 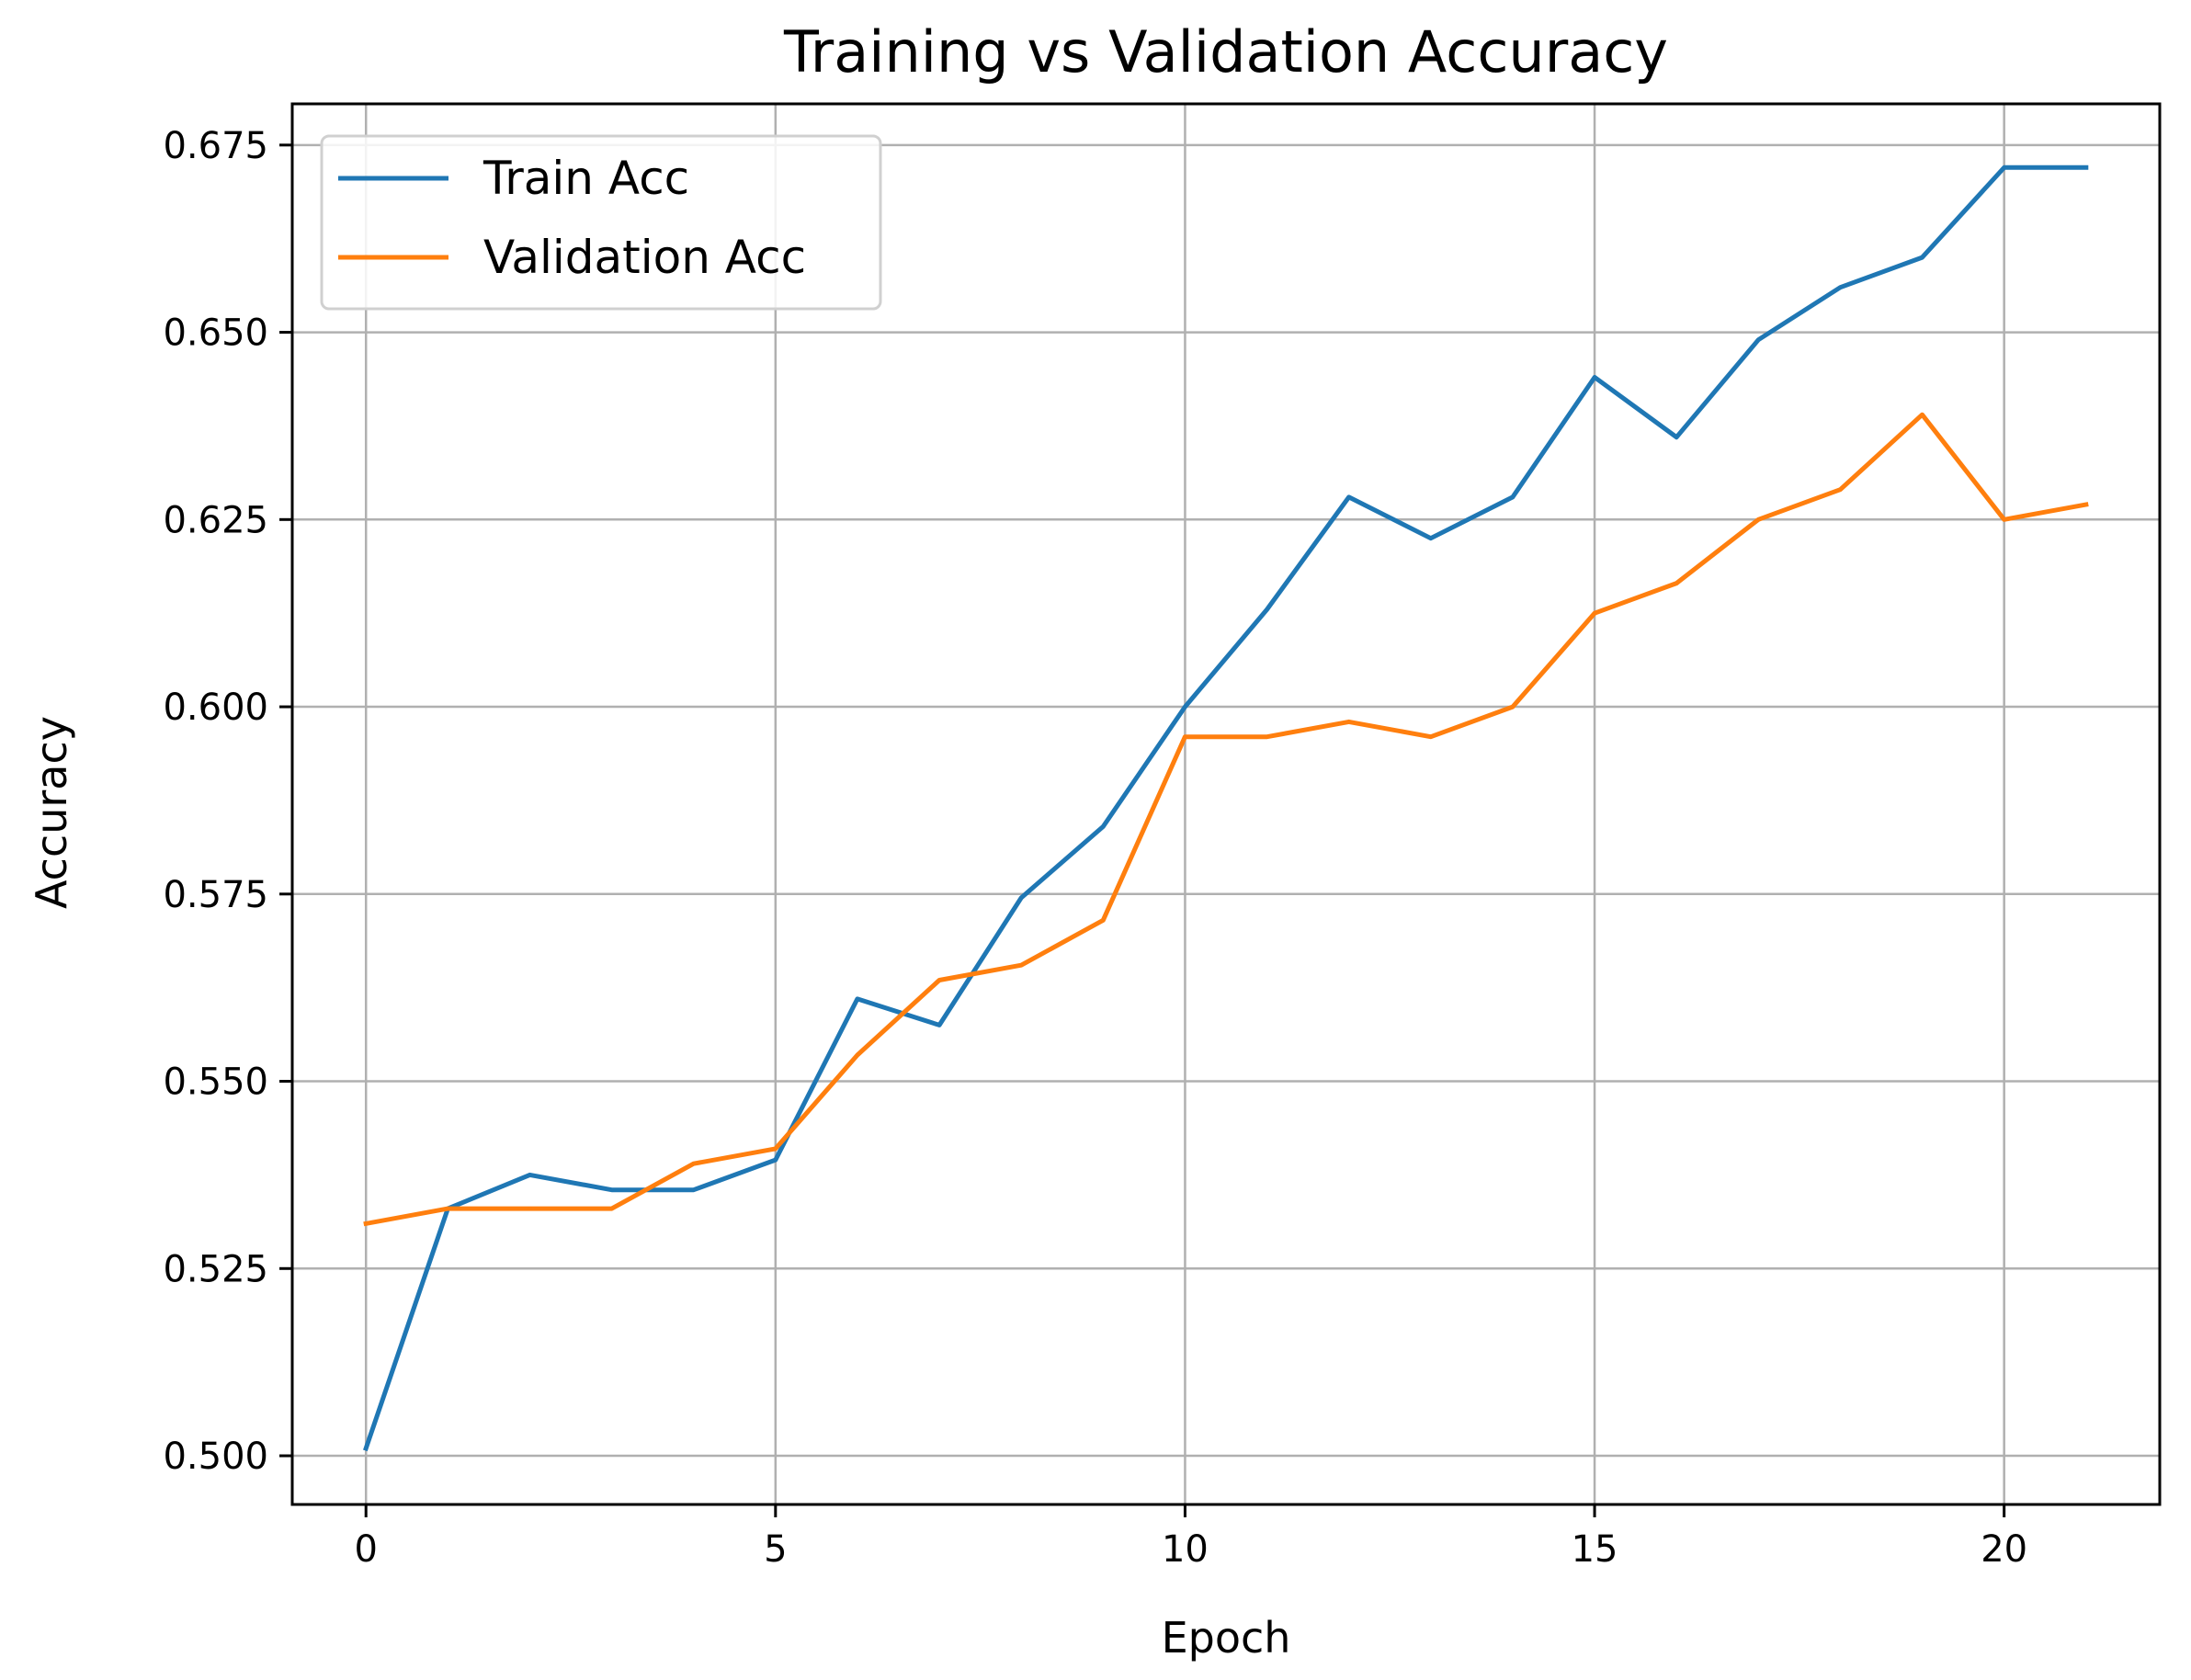 What do you see at coordinates (1226, 1638) in the screenshot?
I see `x-axis-label: Epoch` at bounding box center [1226, 1638].